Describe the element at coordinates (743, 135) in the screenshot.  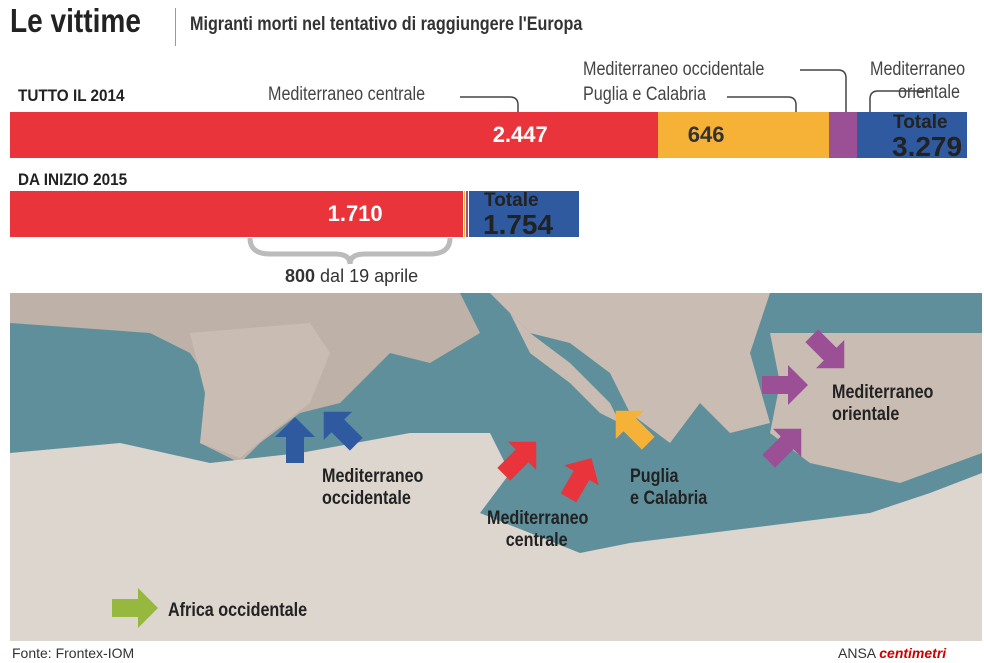
I see `bar-puglia-e-calabria-0: 646` at that location.